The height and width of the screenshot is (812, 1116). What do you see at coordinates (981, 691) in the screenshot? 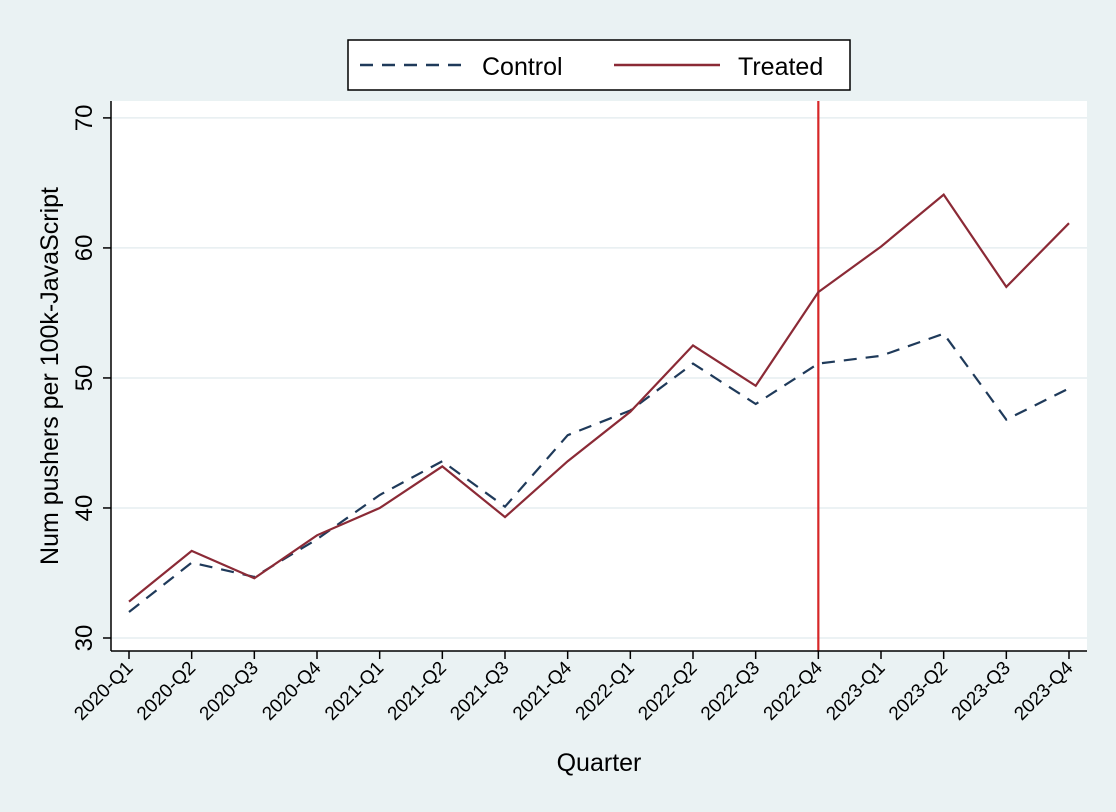
I see `x-tick-label: 2023-Q3` at bounding box center [981, 691].